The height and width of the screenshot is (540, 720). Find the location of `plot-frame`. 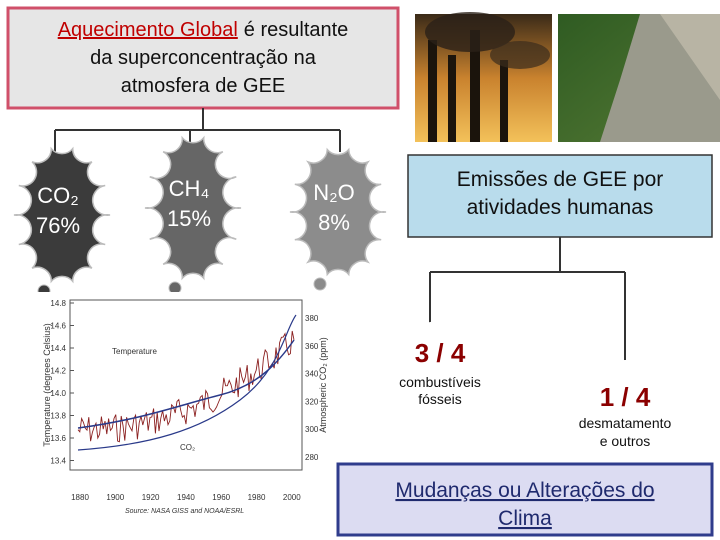

plot-frame is located at coordinates (186, 385).